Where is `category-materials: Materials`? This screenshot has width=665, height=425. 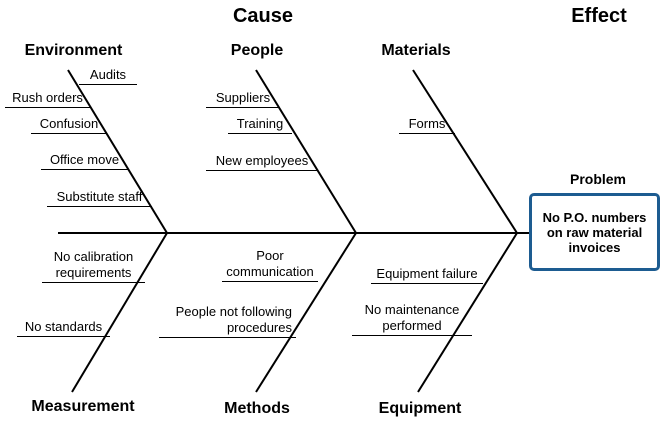 category-materials: Materials is located at coordinates (416, 50).